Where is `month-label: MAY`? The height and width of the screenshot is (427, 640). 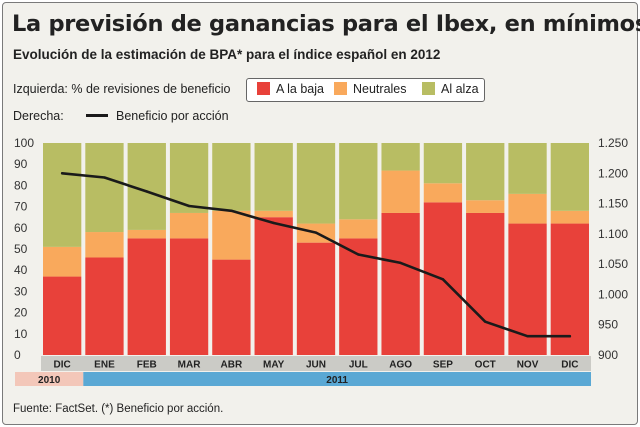 month-label: MAY is located at coordinates (274, 365).